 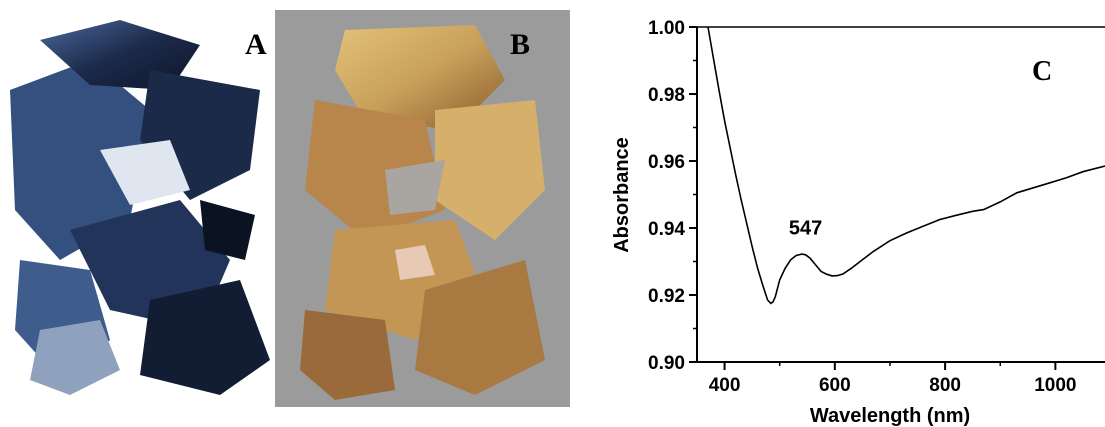 What do you see at coordinates (622, 195) in the screenshot?
I see `y-axis-title: Absorbance` at bounding box center [622, 195].